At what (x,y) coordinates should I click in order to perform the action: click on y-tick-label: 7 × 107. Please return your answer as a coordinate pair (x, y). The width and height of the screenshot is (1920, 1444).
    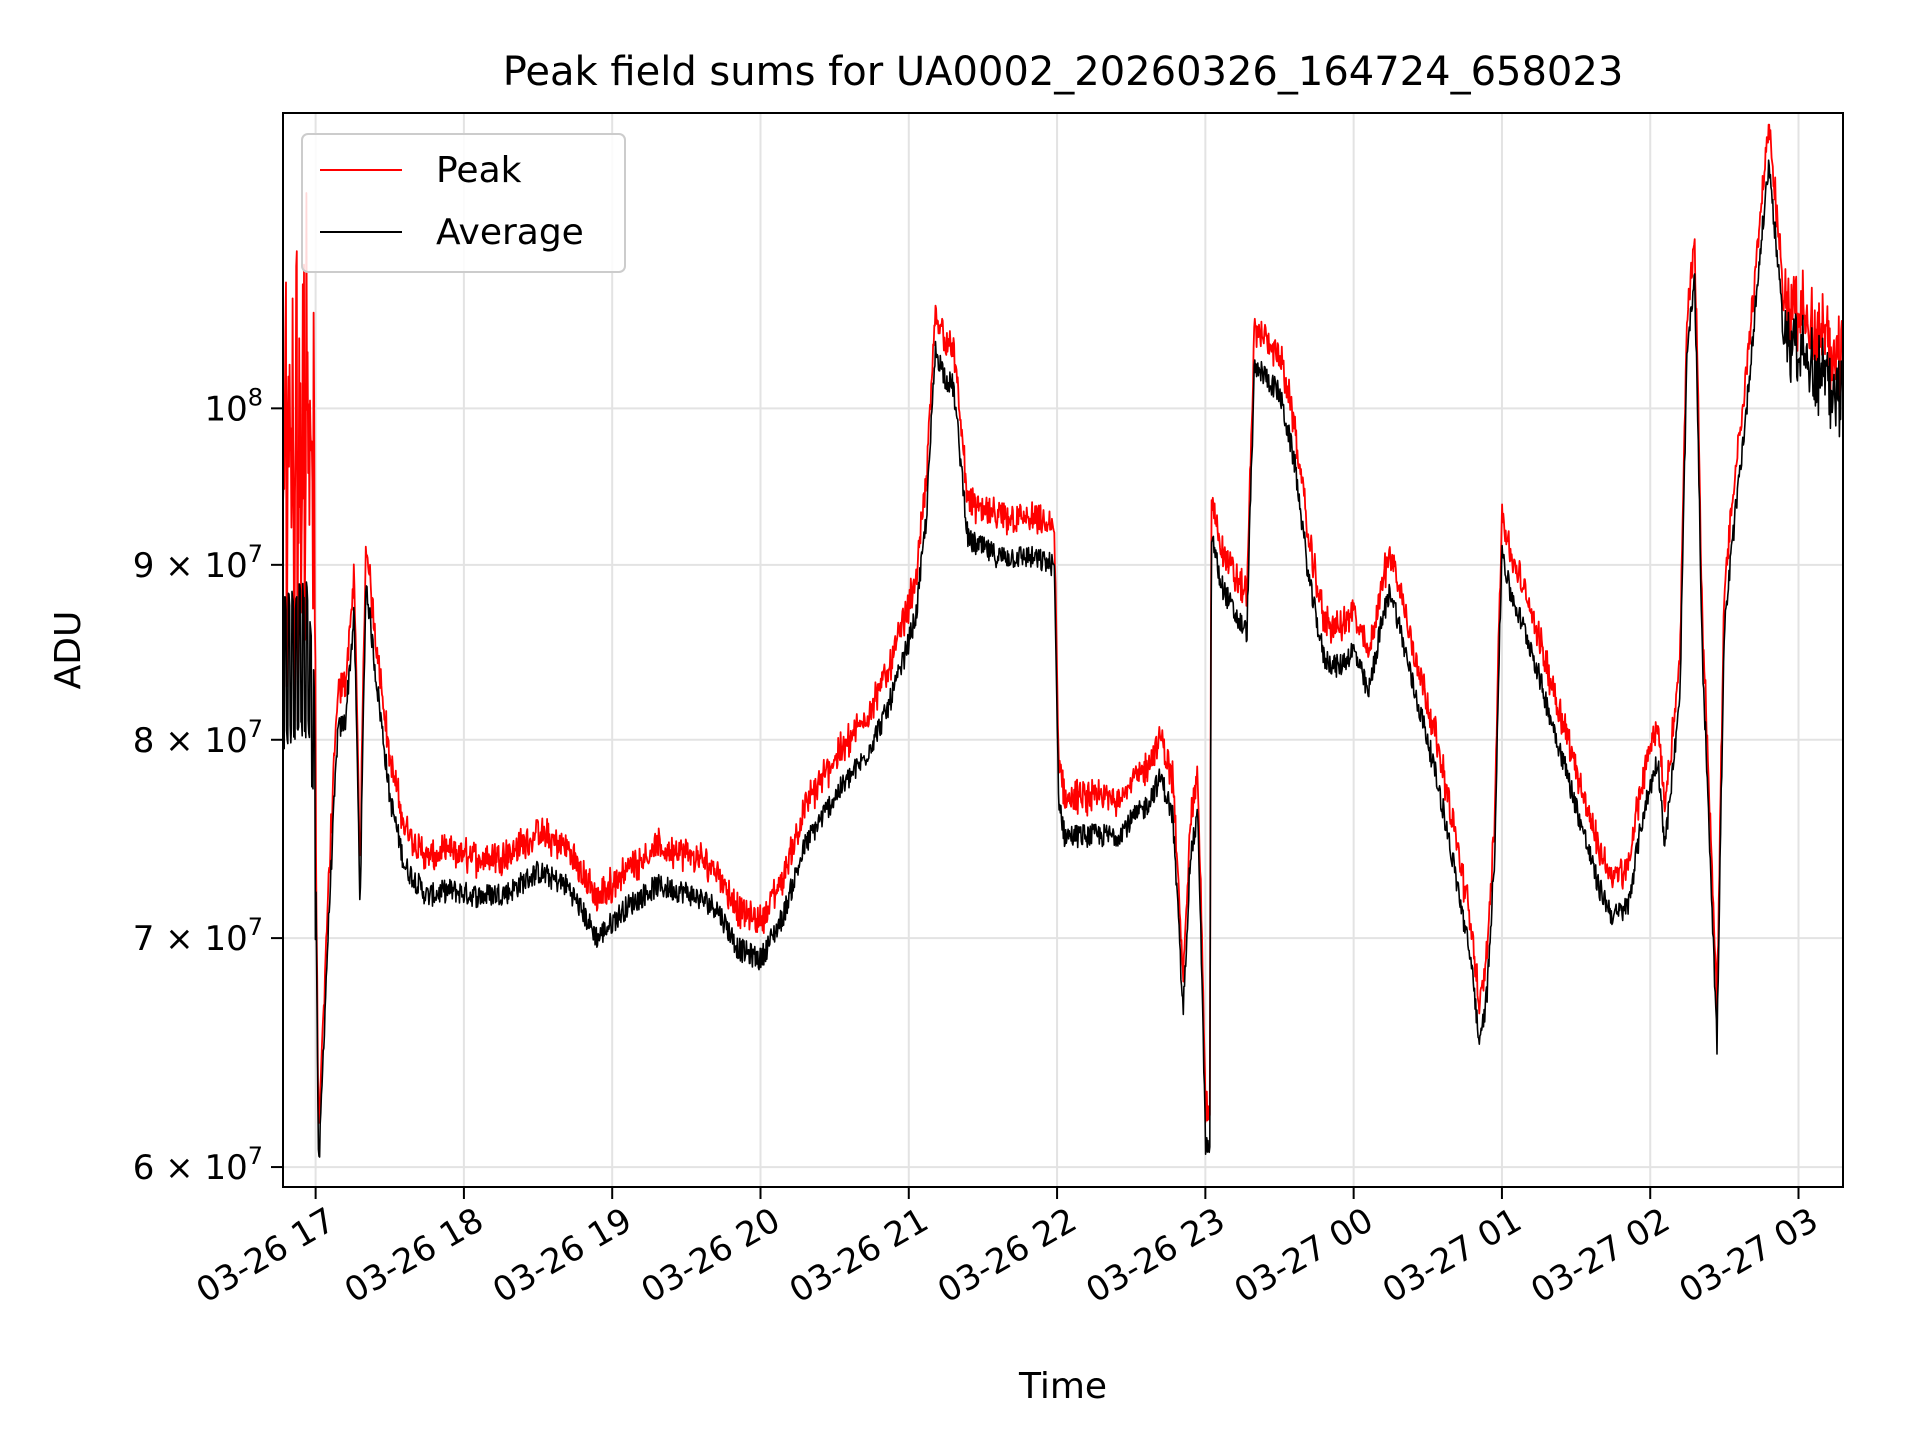
    Looking at the image, I should click on (198, 936).